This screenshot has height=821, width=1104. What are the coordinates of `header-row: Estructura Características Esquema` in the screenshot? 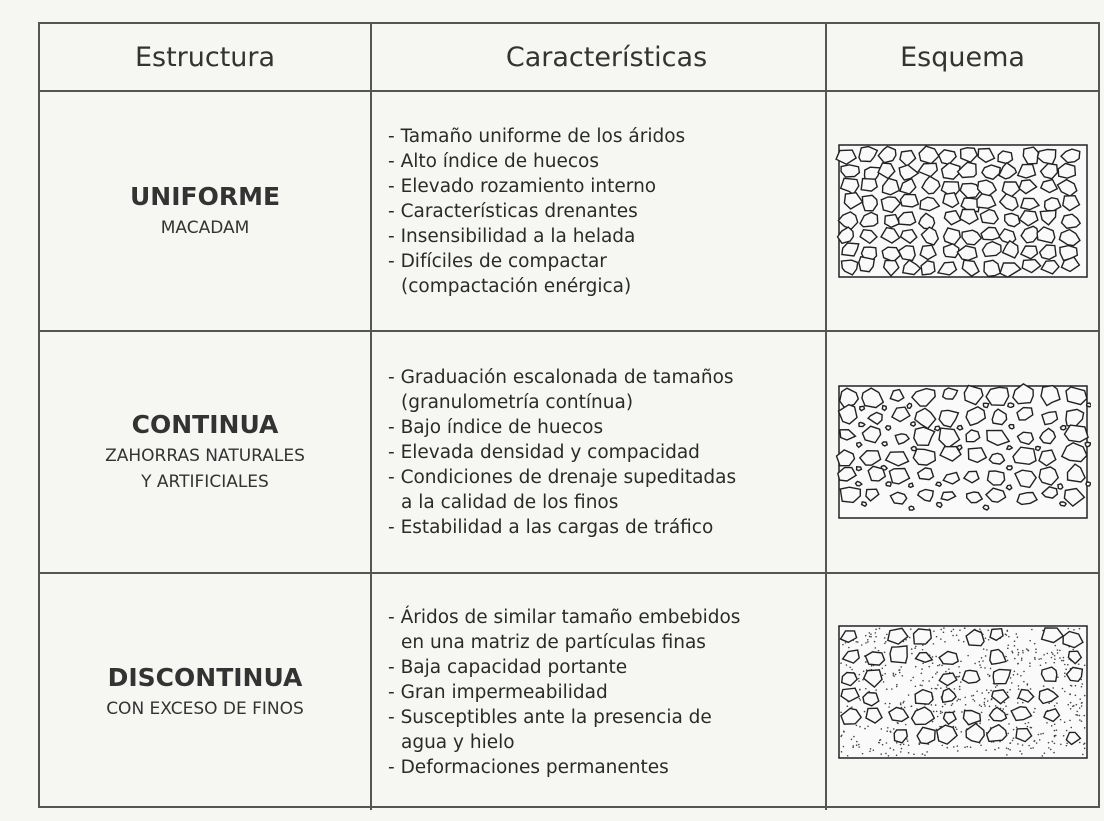 It's located at (569, 58).